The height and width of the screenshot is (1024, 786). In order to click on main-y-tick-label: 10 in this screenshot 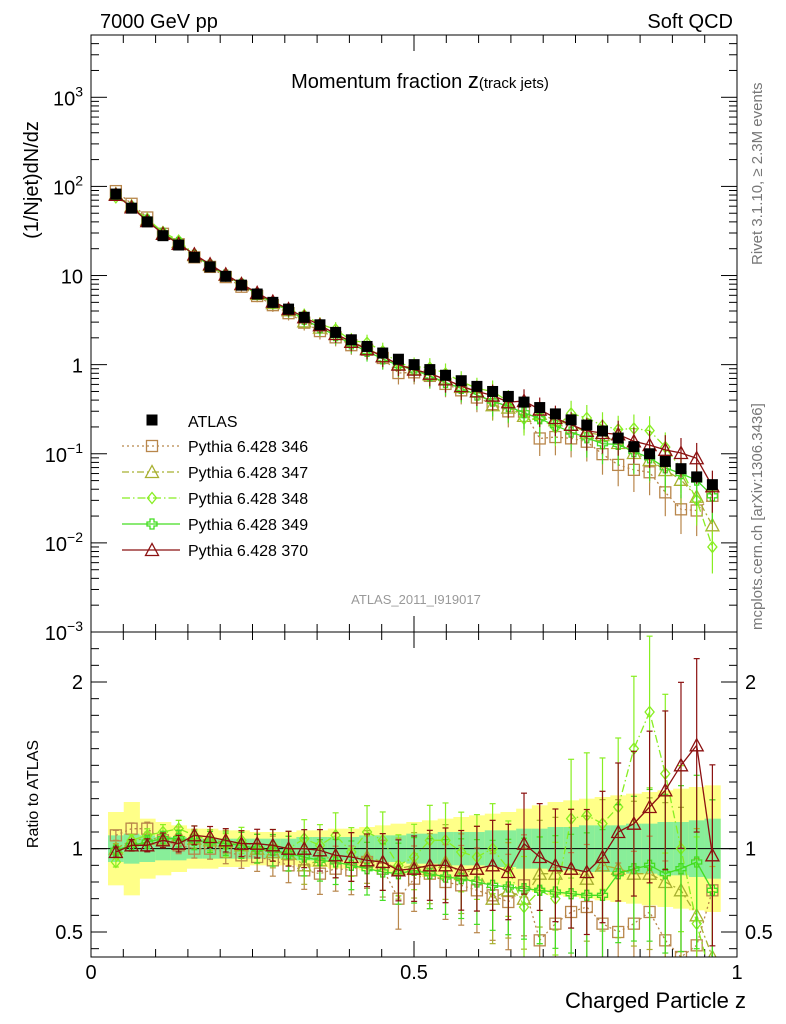, I will do `click(72, 278)`.